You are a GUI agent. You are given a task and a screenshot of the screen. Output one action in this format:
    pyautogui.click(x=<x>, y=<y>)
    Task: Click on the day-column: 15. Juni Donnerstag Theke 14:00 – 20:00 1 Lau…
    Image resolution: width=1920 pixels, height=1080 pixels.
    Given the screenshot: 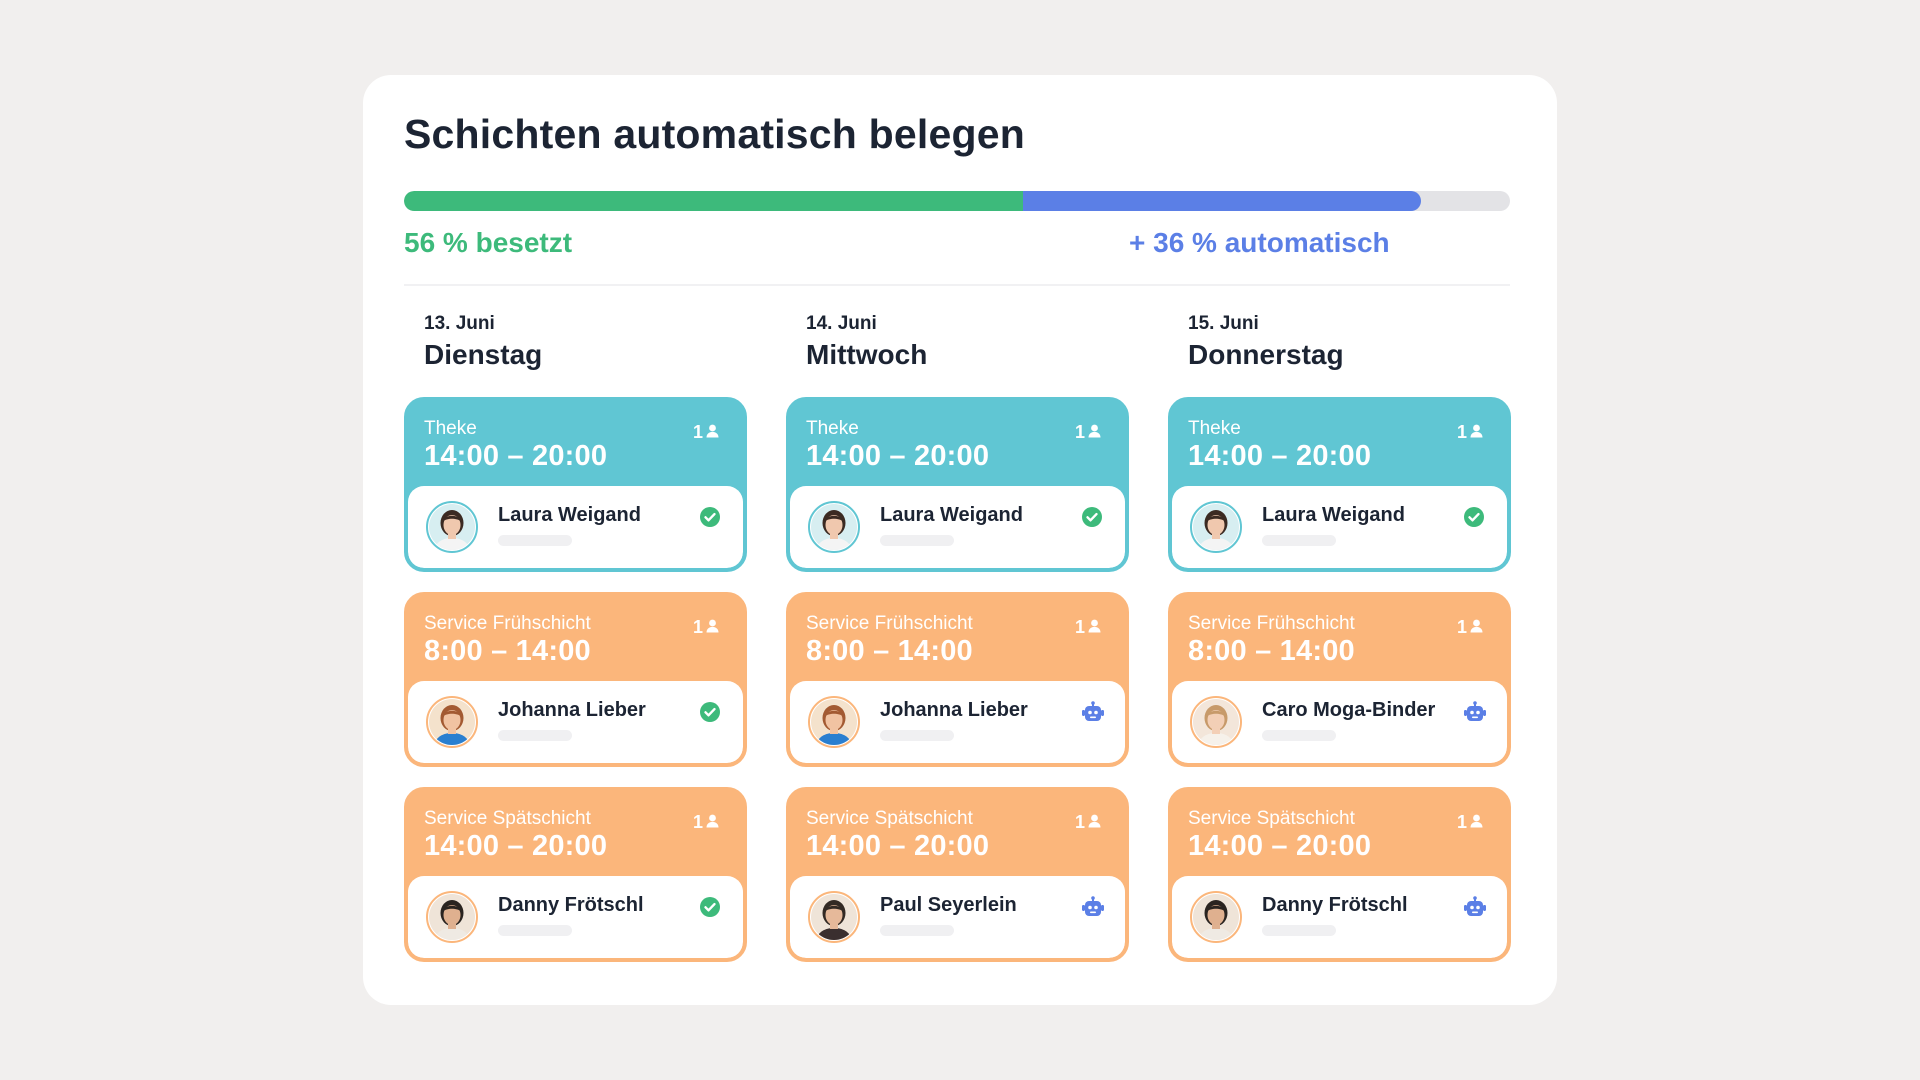 What is the action you would take?
    pyautogui.click(x=1339, y=637)
    